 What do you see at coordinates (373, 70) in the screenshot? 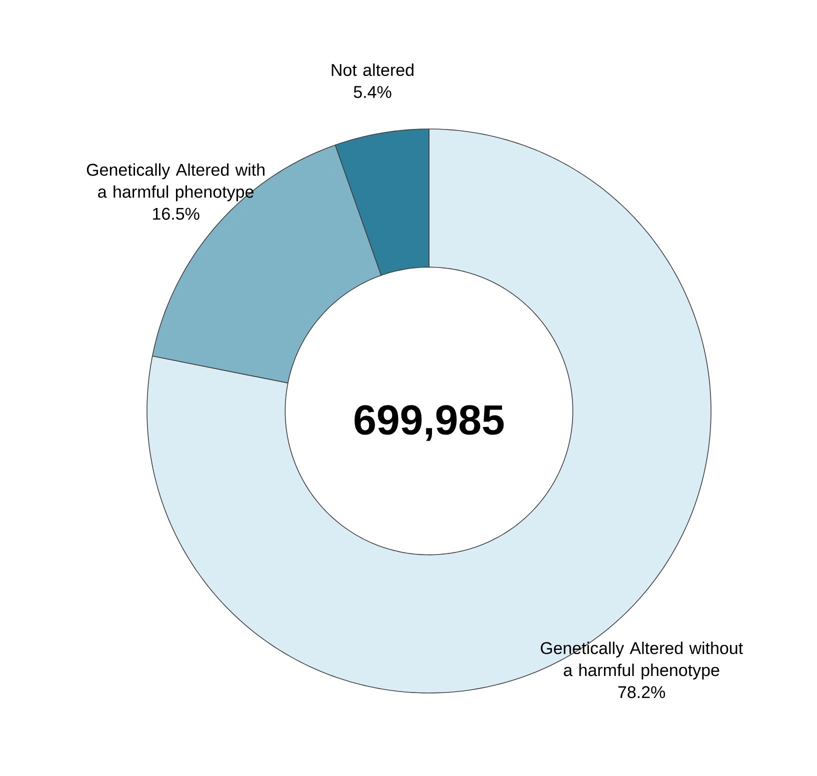
I see `slice-label: Not altered` at bounding box center [373, 70].